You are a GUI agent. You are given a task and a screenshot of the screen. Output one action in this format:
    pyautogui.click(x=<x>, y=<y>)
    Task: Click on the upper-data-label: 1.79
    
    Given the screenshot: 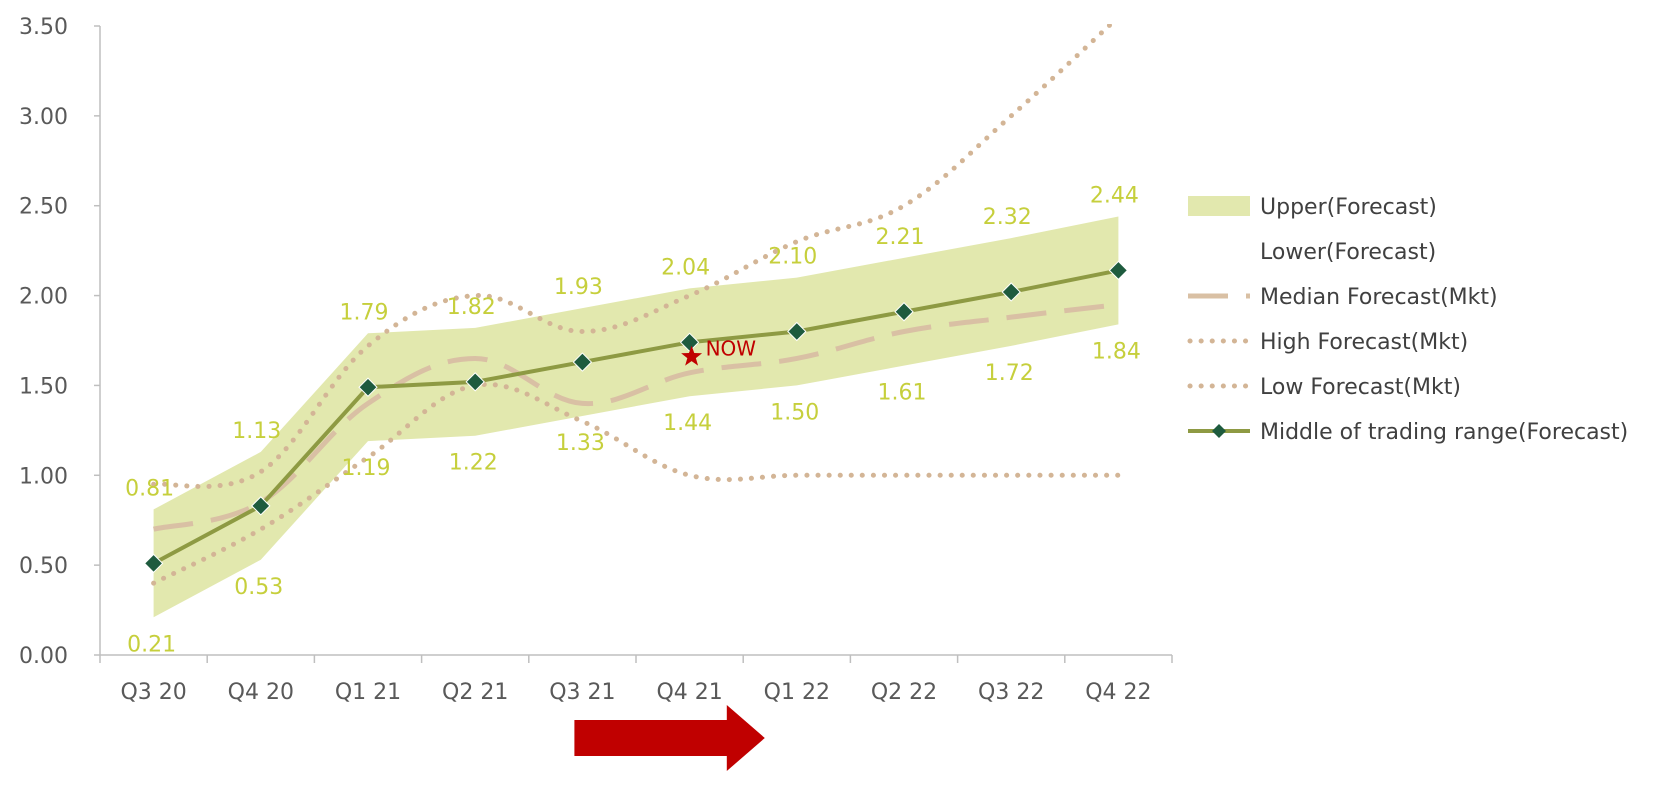 What is the action you would take?
    pyautogui.click(x=364, y=312)
    